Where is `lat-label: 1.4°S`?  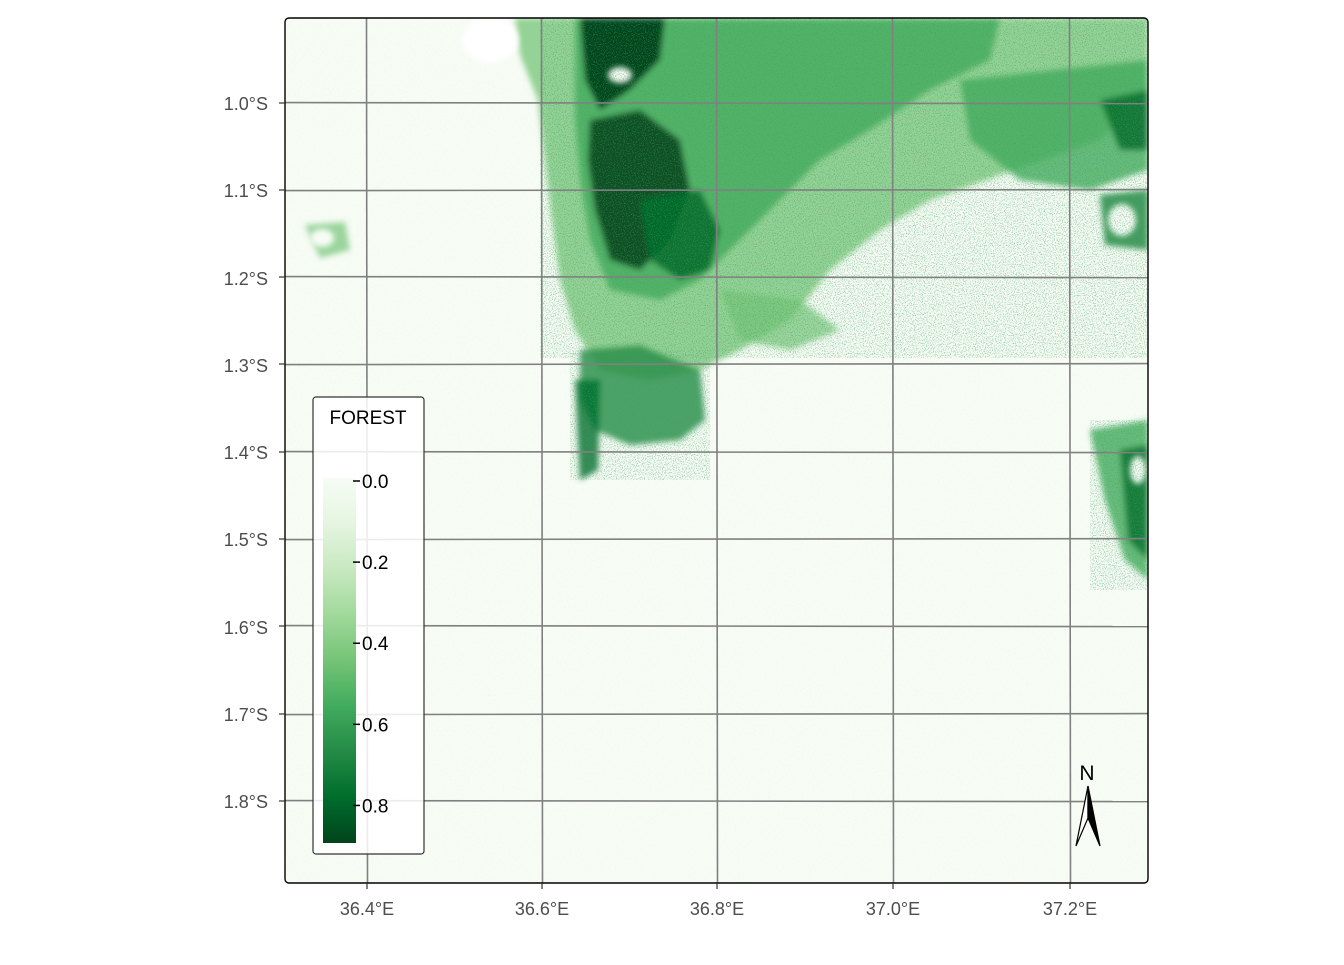 lat-label: 1.4°S is located at coordinates (246, 453).